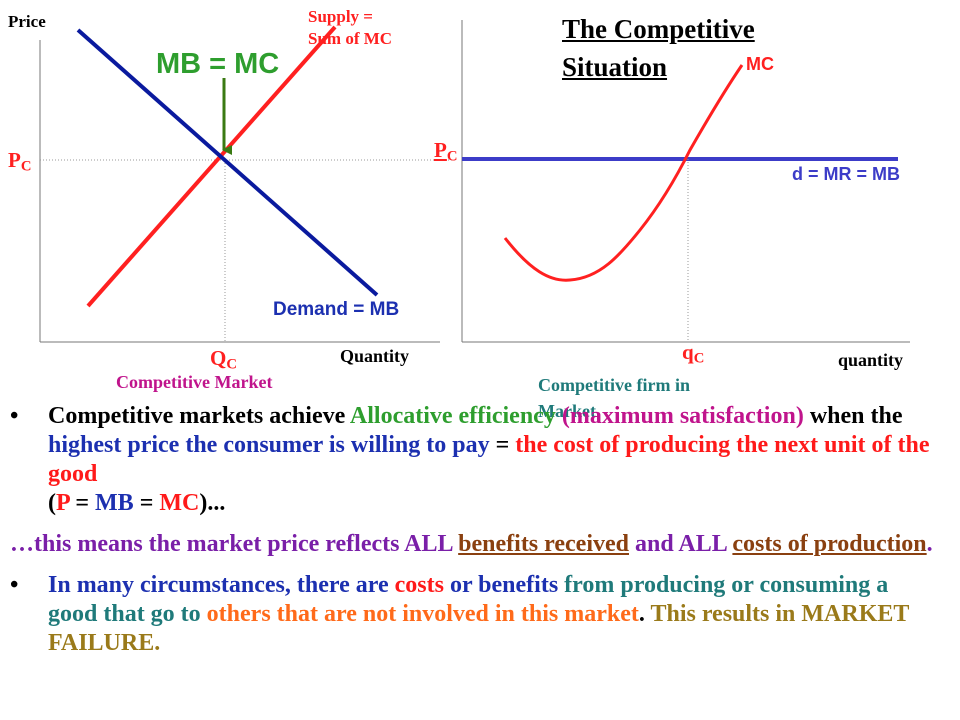  Describe the element at coordinates (231, 364) in the screenshot. I see `left-quantity-sub: C` at that location.